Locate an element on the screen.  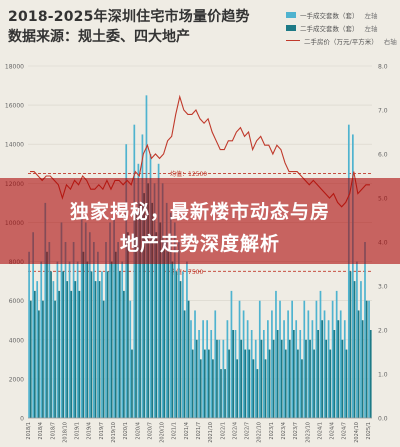
legend-item-resale-price: 二手房价（万元/平方米） 右轴 is located at coordinates (341, 40).